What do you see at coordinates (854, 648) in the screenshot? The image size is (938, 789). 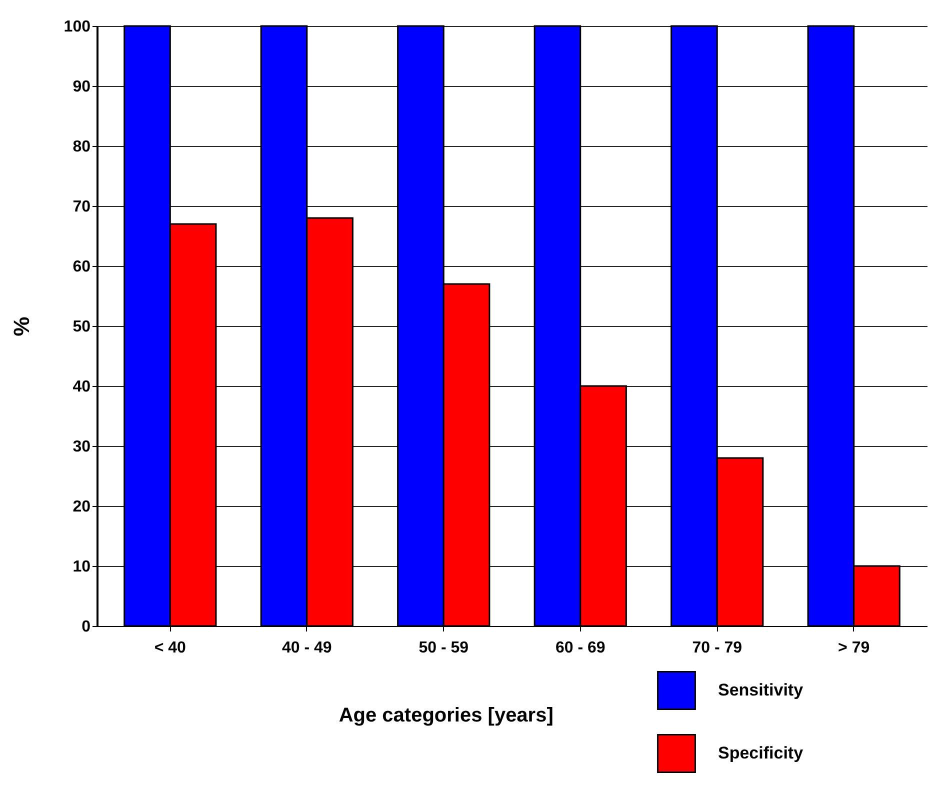 I see `x-tick-label: > 79` at bounding box center [854, 648].